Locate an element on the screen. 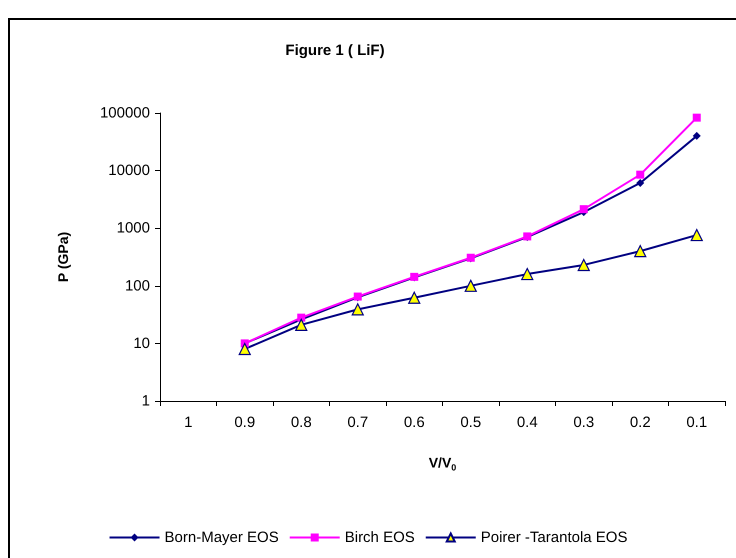  y-tick-label: 1000 is located at coordinates (133, 228).